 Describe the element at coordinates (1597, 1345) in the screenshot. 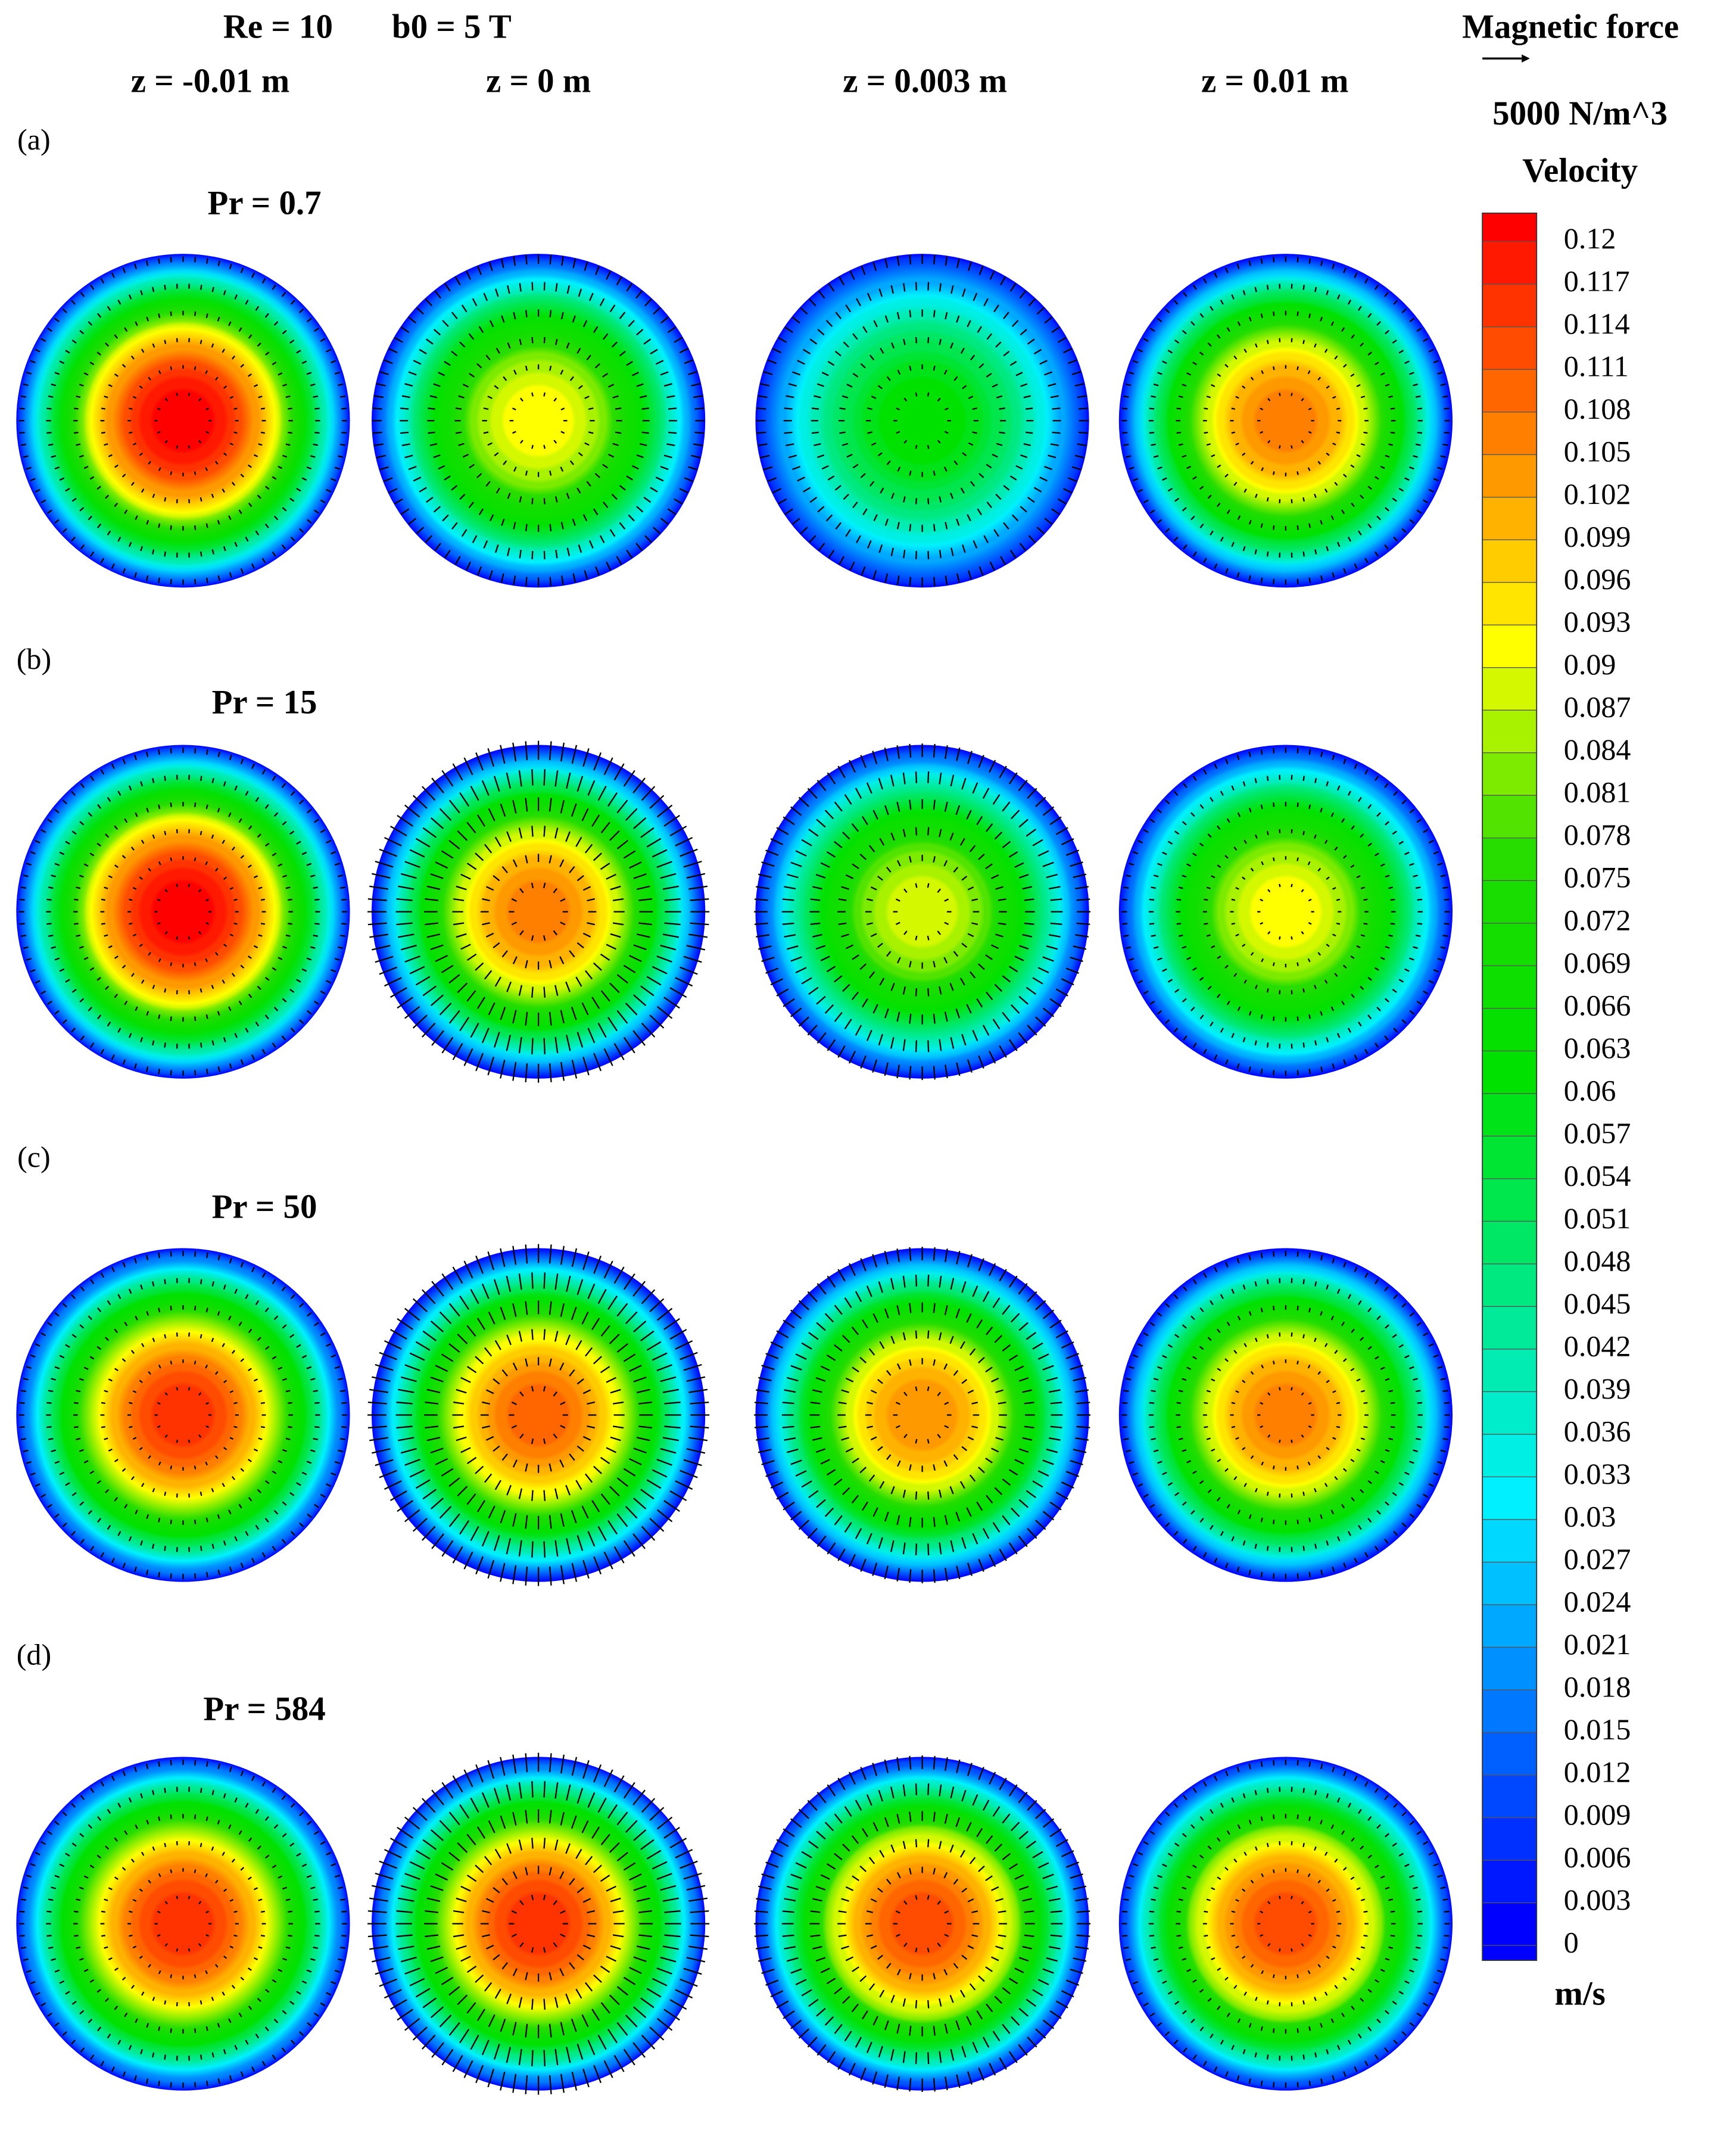

I see `colorbar-tick-label: 0.042` at that location.